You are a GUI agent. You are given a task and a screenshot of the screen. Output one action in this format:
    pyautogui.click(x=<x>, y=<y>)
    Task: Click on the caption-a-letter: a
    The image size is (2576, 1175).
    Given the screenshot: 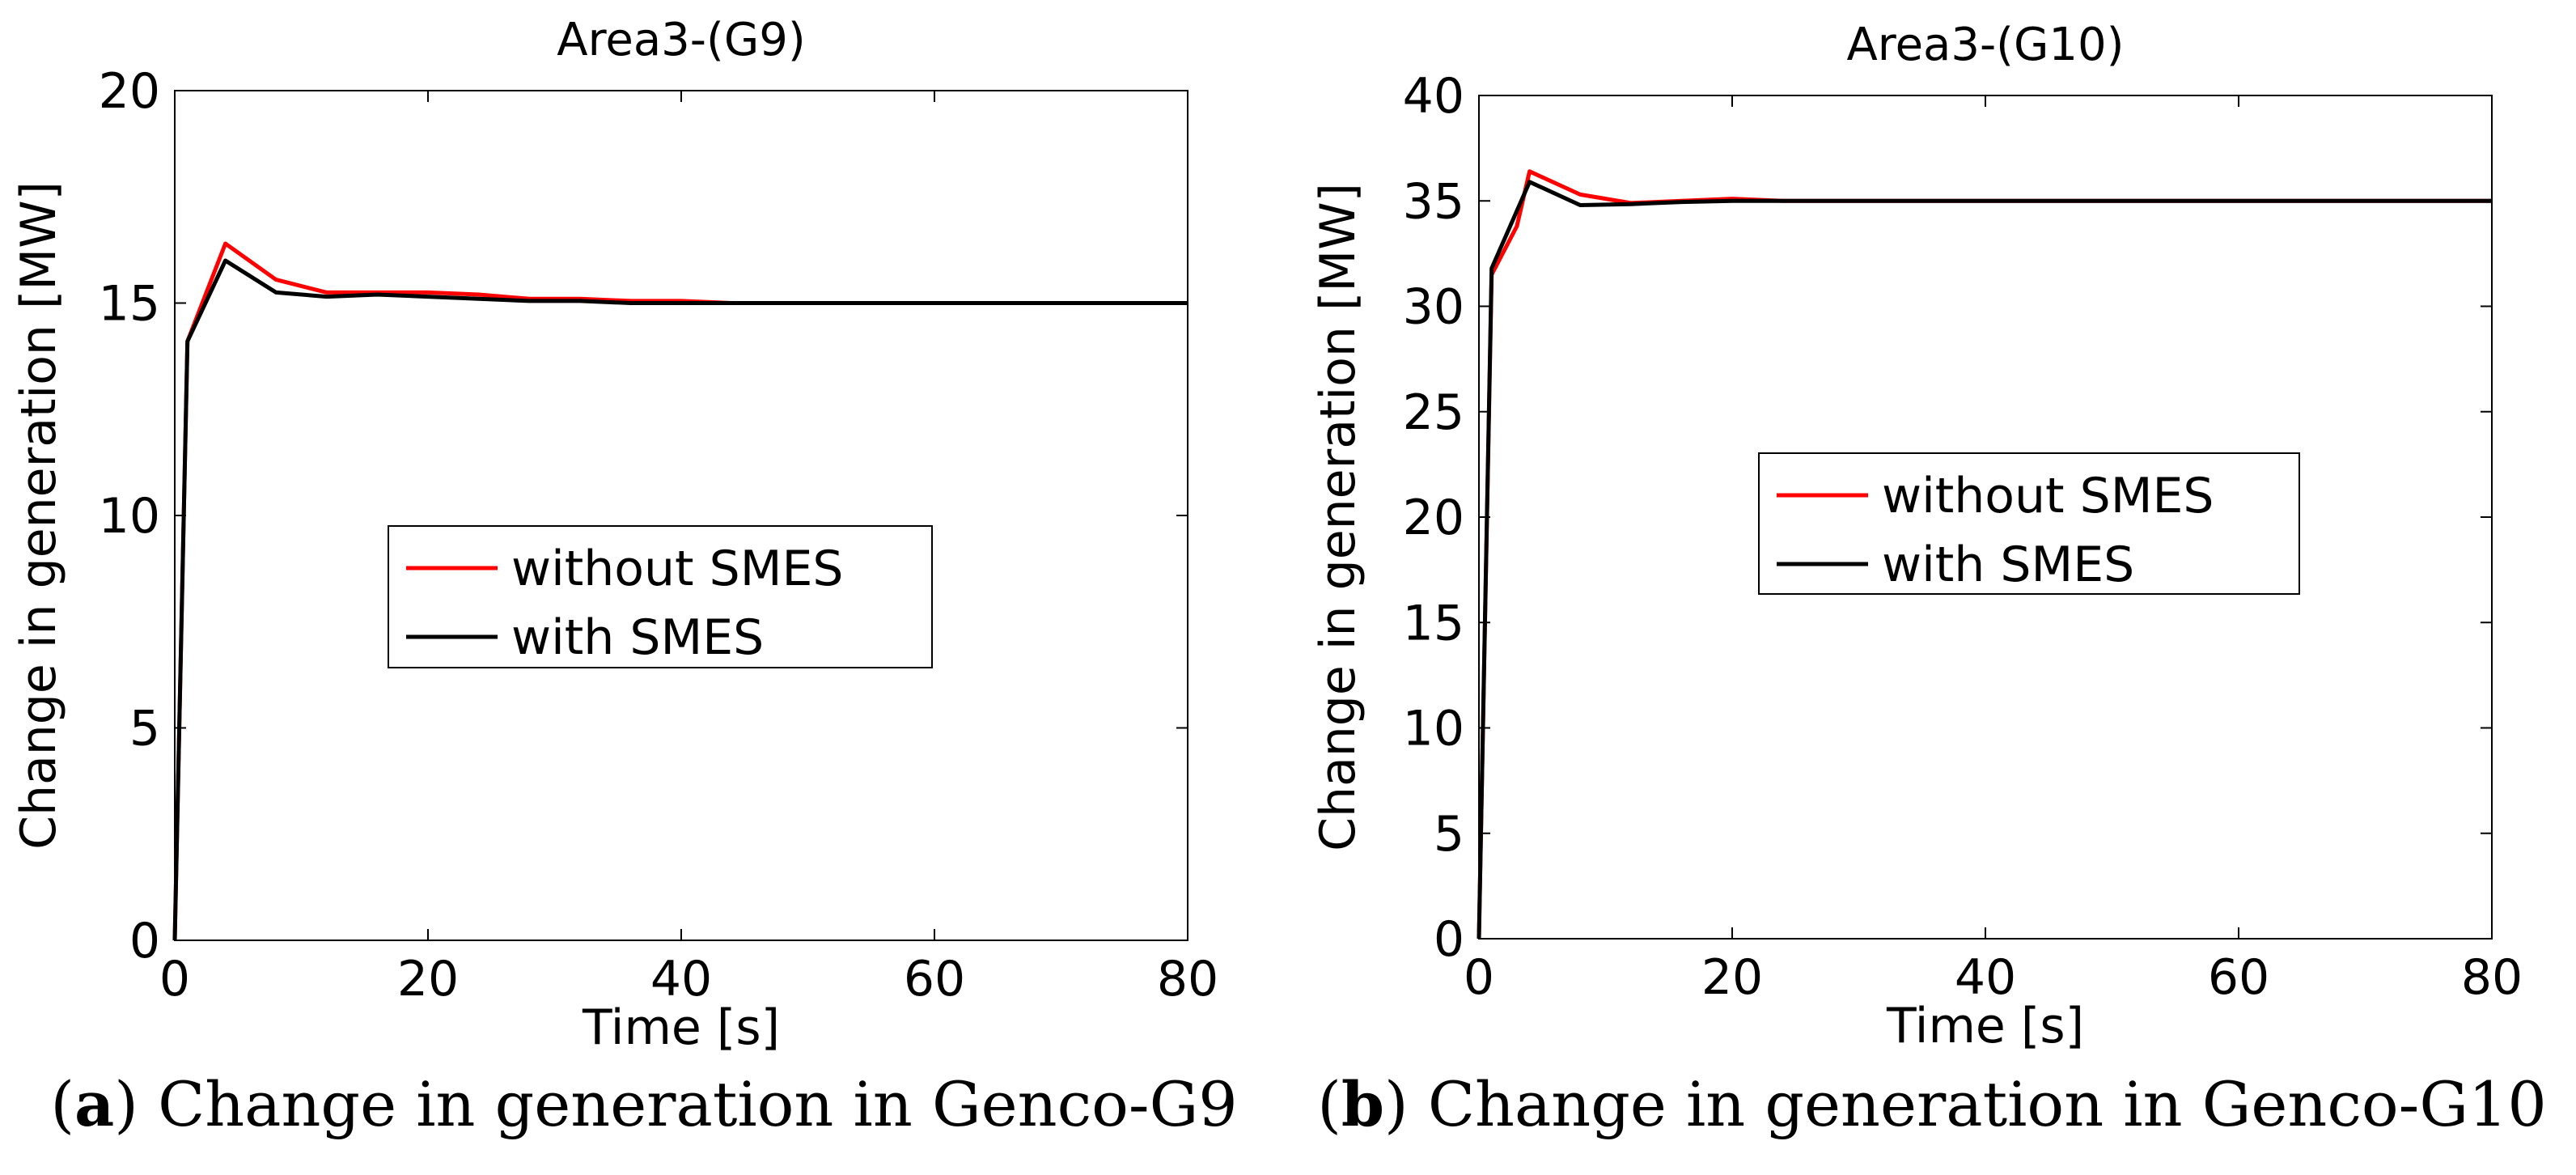 What is the action you would take?
    pyautogui.click(x=94, y=1104)
    